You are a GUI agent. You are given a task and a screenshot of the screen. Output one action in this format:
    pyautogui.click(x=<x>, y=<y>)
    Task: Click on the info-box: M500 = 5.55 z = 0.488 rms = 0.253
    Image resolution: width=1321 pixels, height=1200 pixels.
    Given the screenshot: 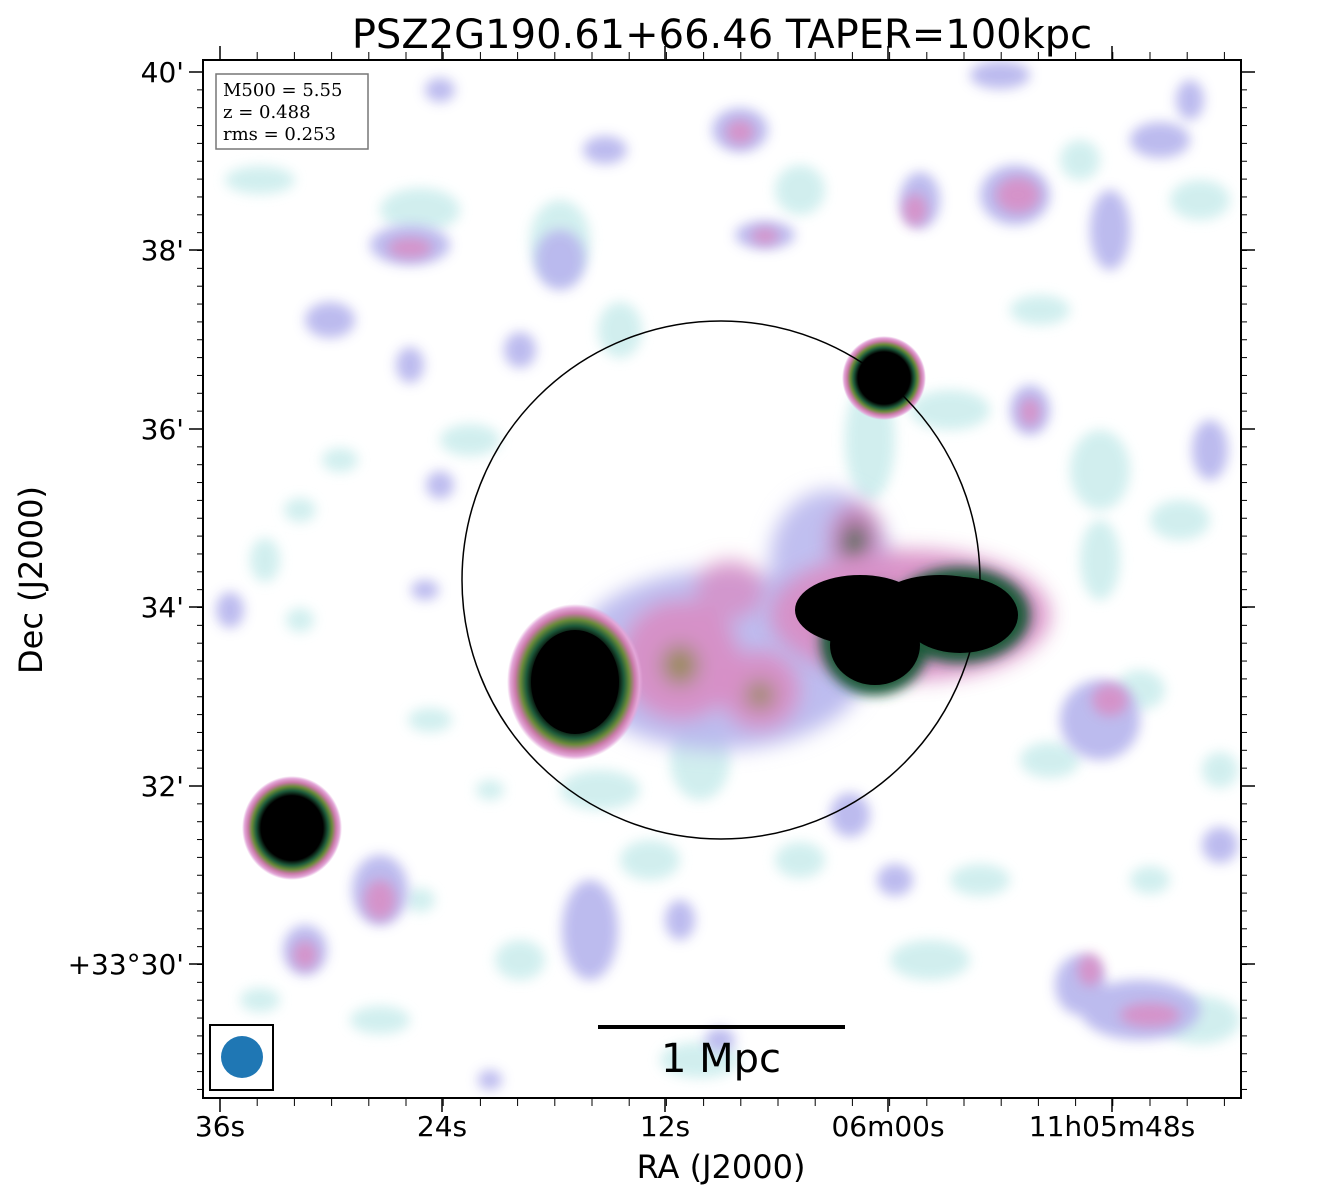 What is the action you would take?
    pyautogui.click(x=292, y=111)
    